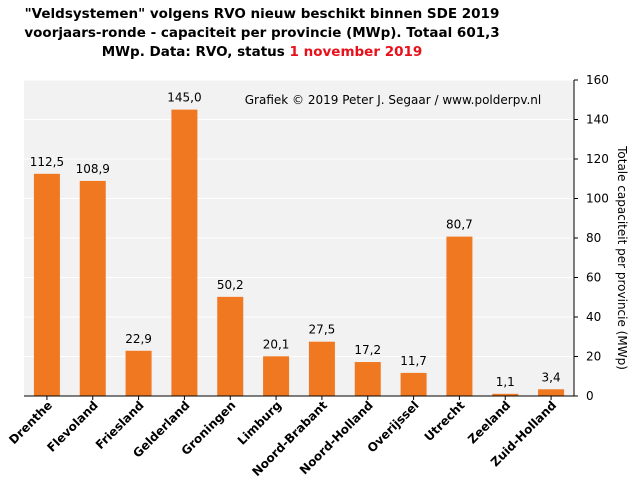 The image size is (640, 501). Describe the element at coordinates (489, 422) in the screenshot. I see `x-tick-label: Zeeland` at that location.